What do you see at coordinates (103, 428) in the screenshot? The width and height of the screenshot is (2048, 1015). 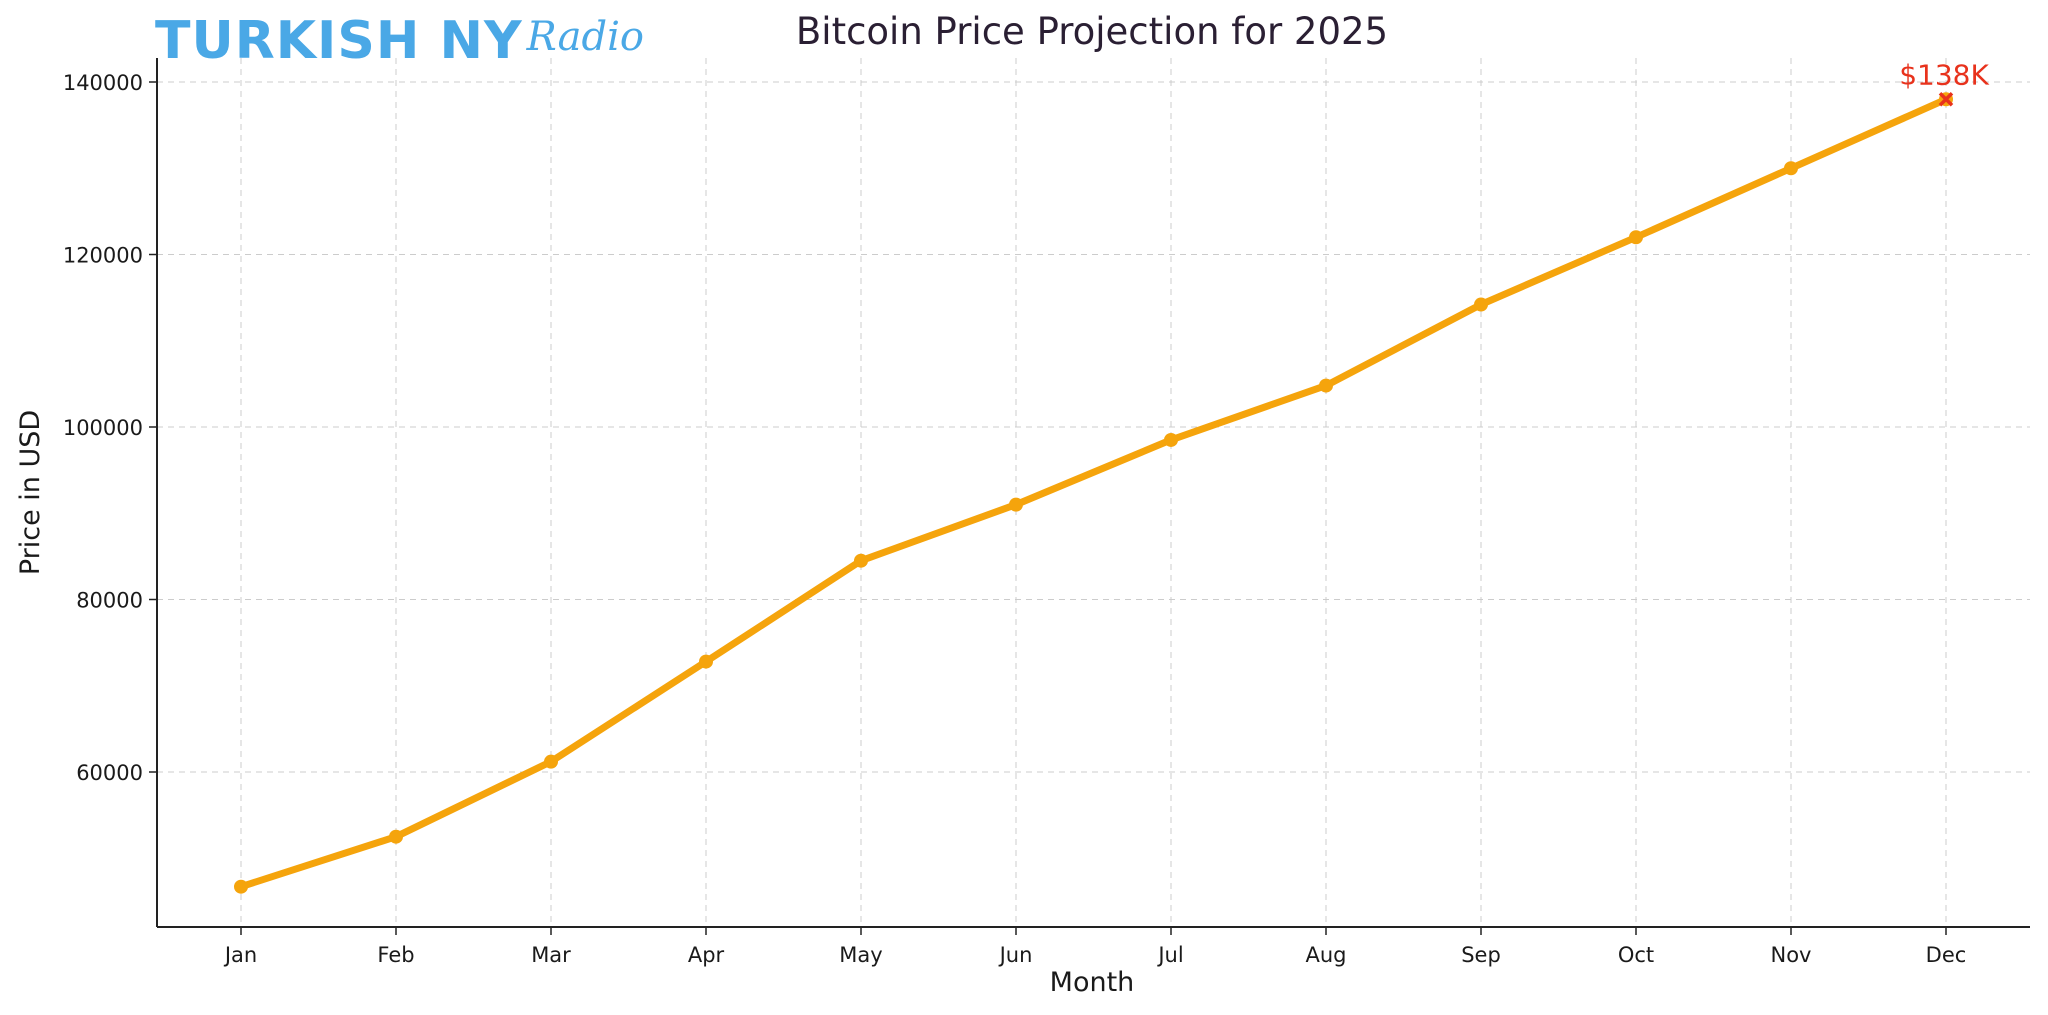 I see `y-tick-label: 100000` at bounding box center [103, 428].